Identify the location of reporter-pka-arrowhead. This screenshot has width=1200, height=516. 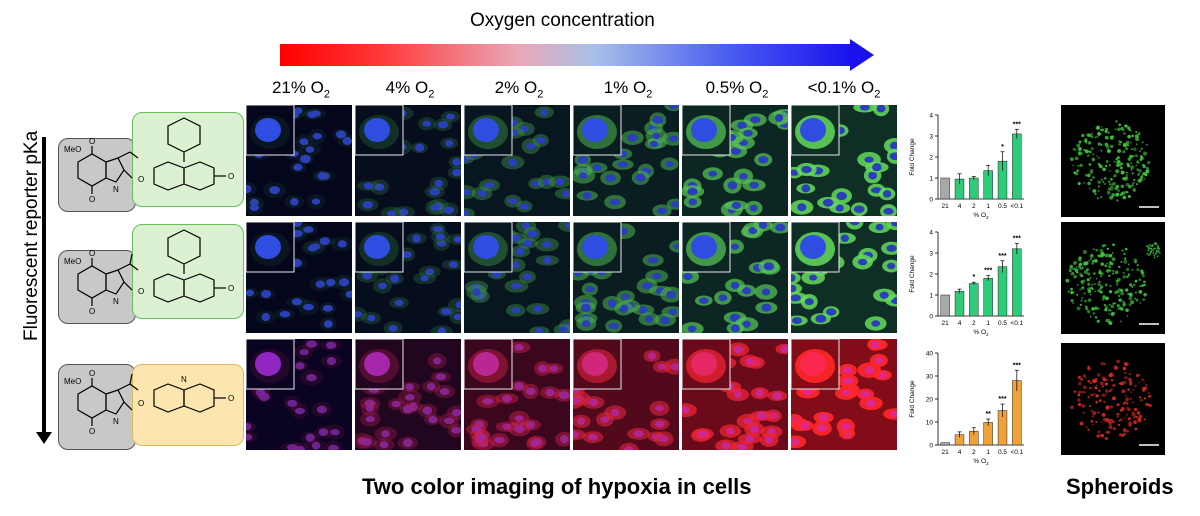
(44, 438).